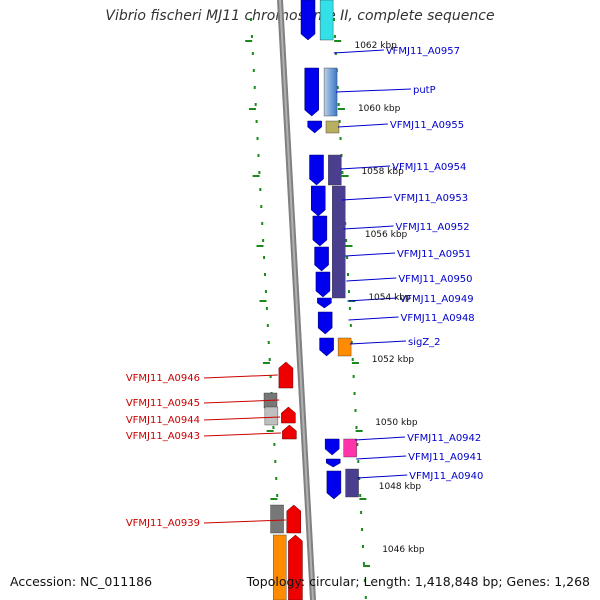  What do you see at coordinates (435, 279) in the screenshot?
I see `gene-label-forward: VFMJ11_A0950` at bounding box center [435, 279].